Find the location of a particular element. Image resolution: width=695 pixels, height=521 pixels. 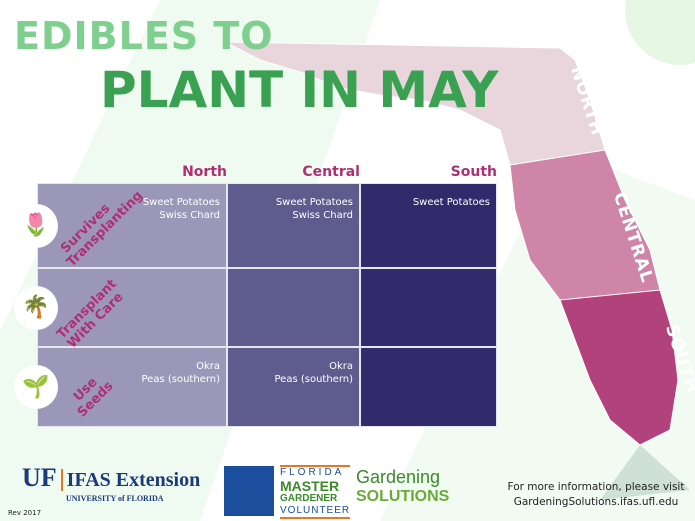

gs-solutions: SOLUTIONS is located at coordinates (403, 496).